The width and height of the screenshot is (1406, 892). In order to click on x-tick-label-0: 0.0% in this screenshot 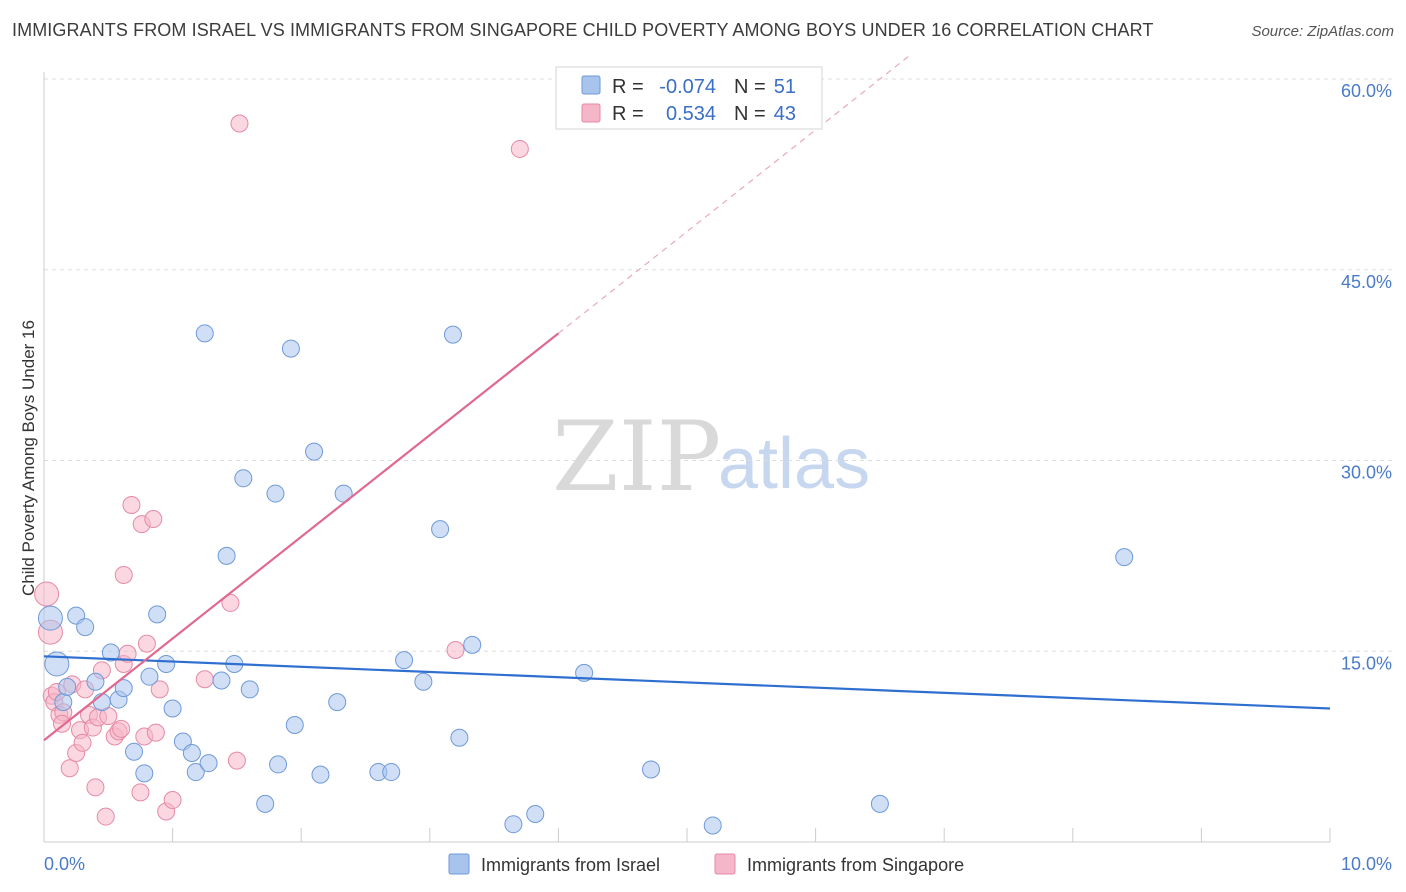, I will do `click(64, 864)`.